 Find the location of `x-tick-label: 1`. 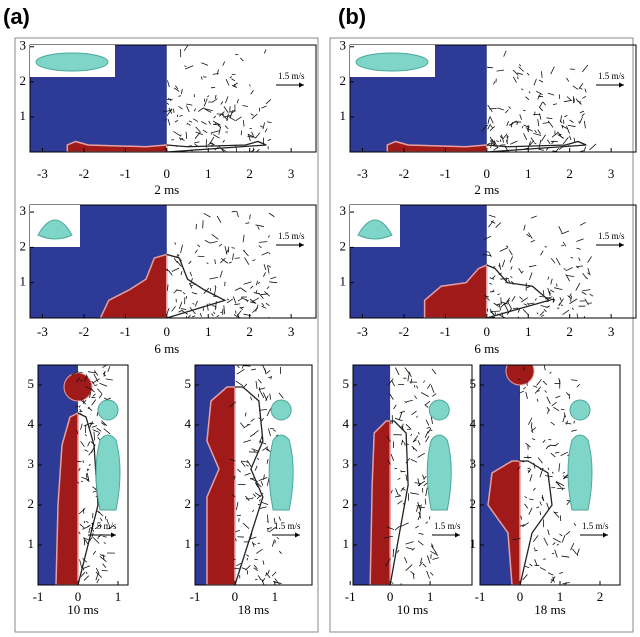

x-tick-label: 1 is located at coordinates (560, 596).